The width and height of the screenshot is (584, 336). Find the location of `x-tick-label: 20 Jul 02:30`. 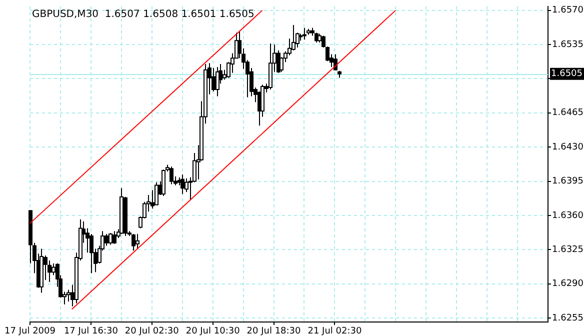

x-tick-label: 20 Jul 02:30 is located at coordinates (152, 331).